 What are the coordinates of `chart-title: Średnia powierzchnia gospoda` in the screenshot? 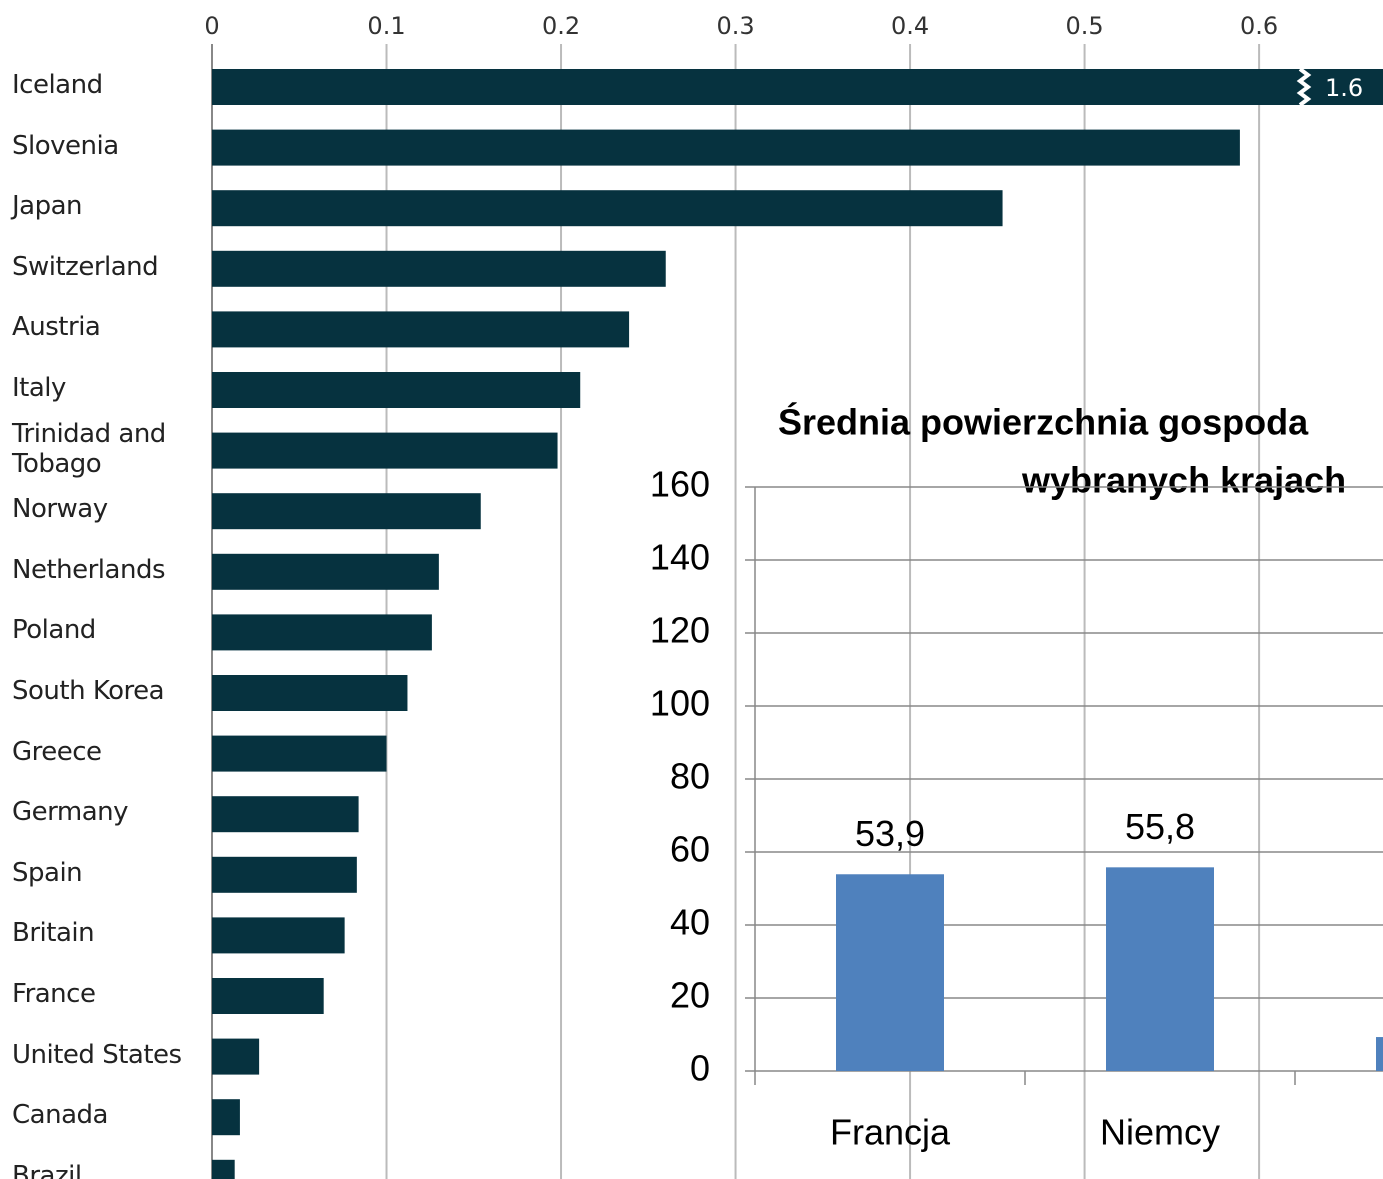 It's located at (1043, 422).